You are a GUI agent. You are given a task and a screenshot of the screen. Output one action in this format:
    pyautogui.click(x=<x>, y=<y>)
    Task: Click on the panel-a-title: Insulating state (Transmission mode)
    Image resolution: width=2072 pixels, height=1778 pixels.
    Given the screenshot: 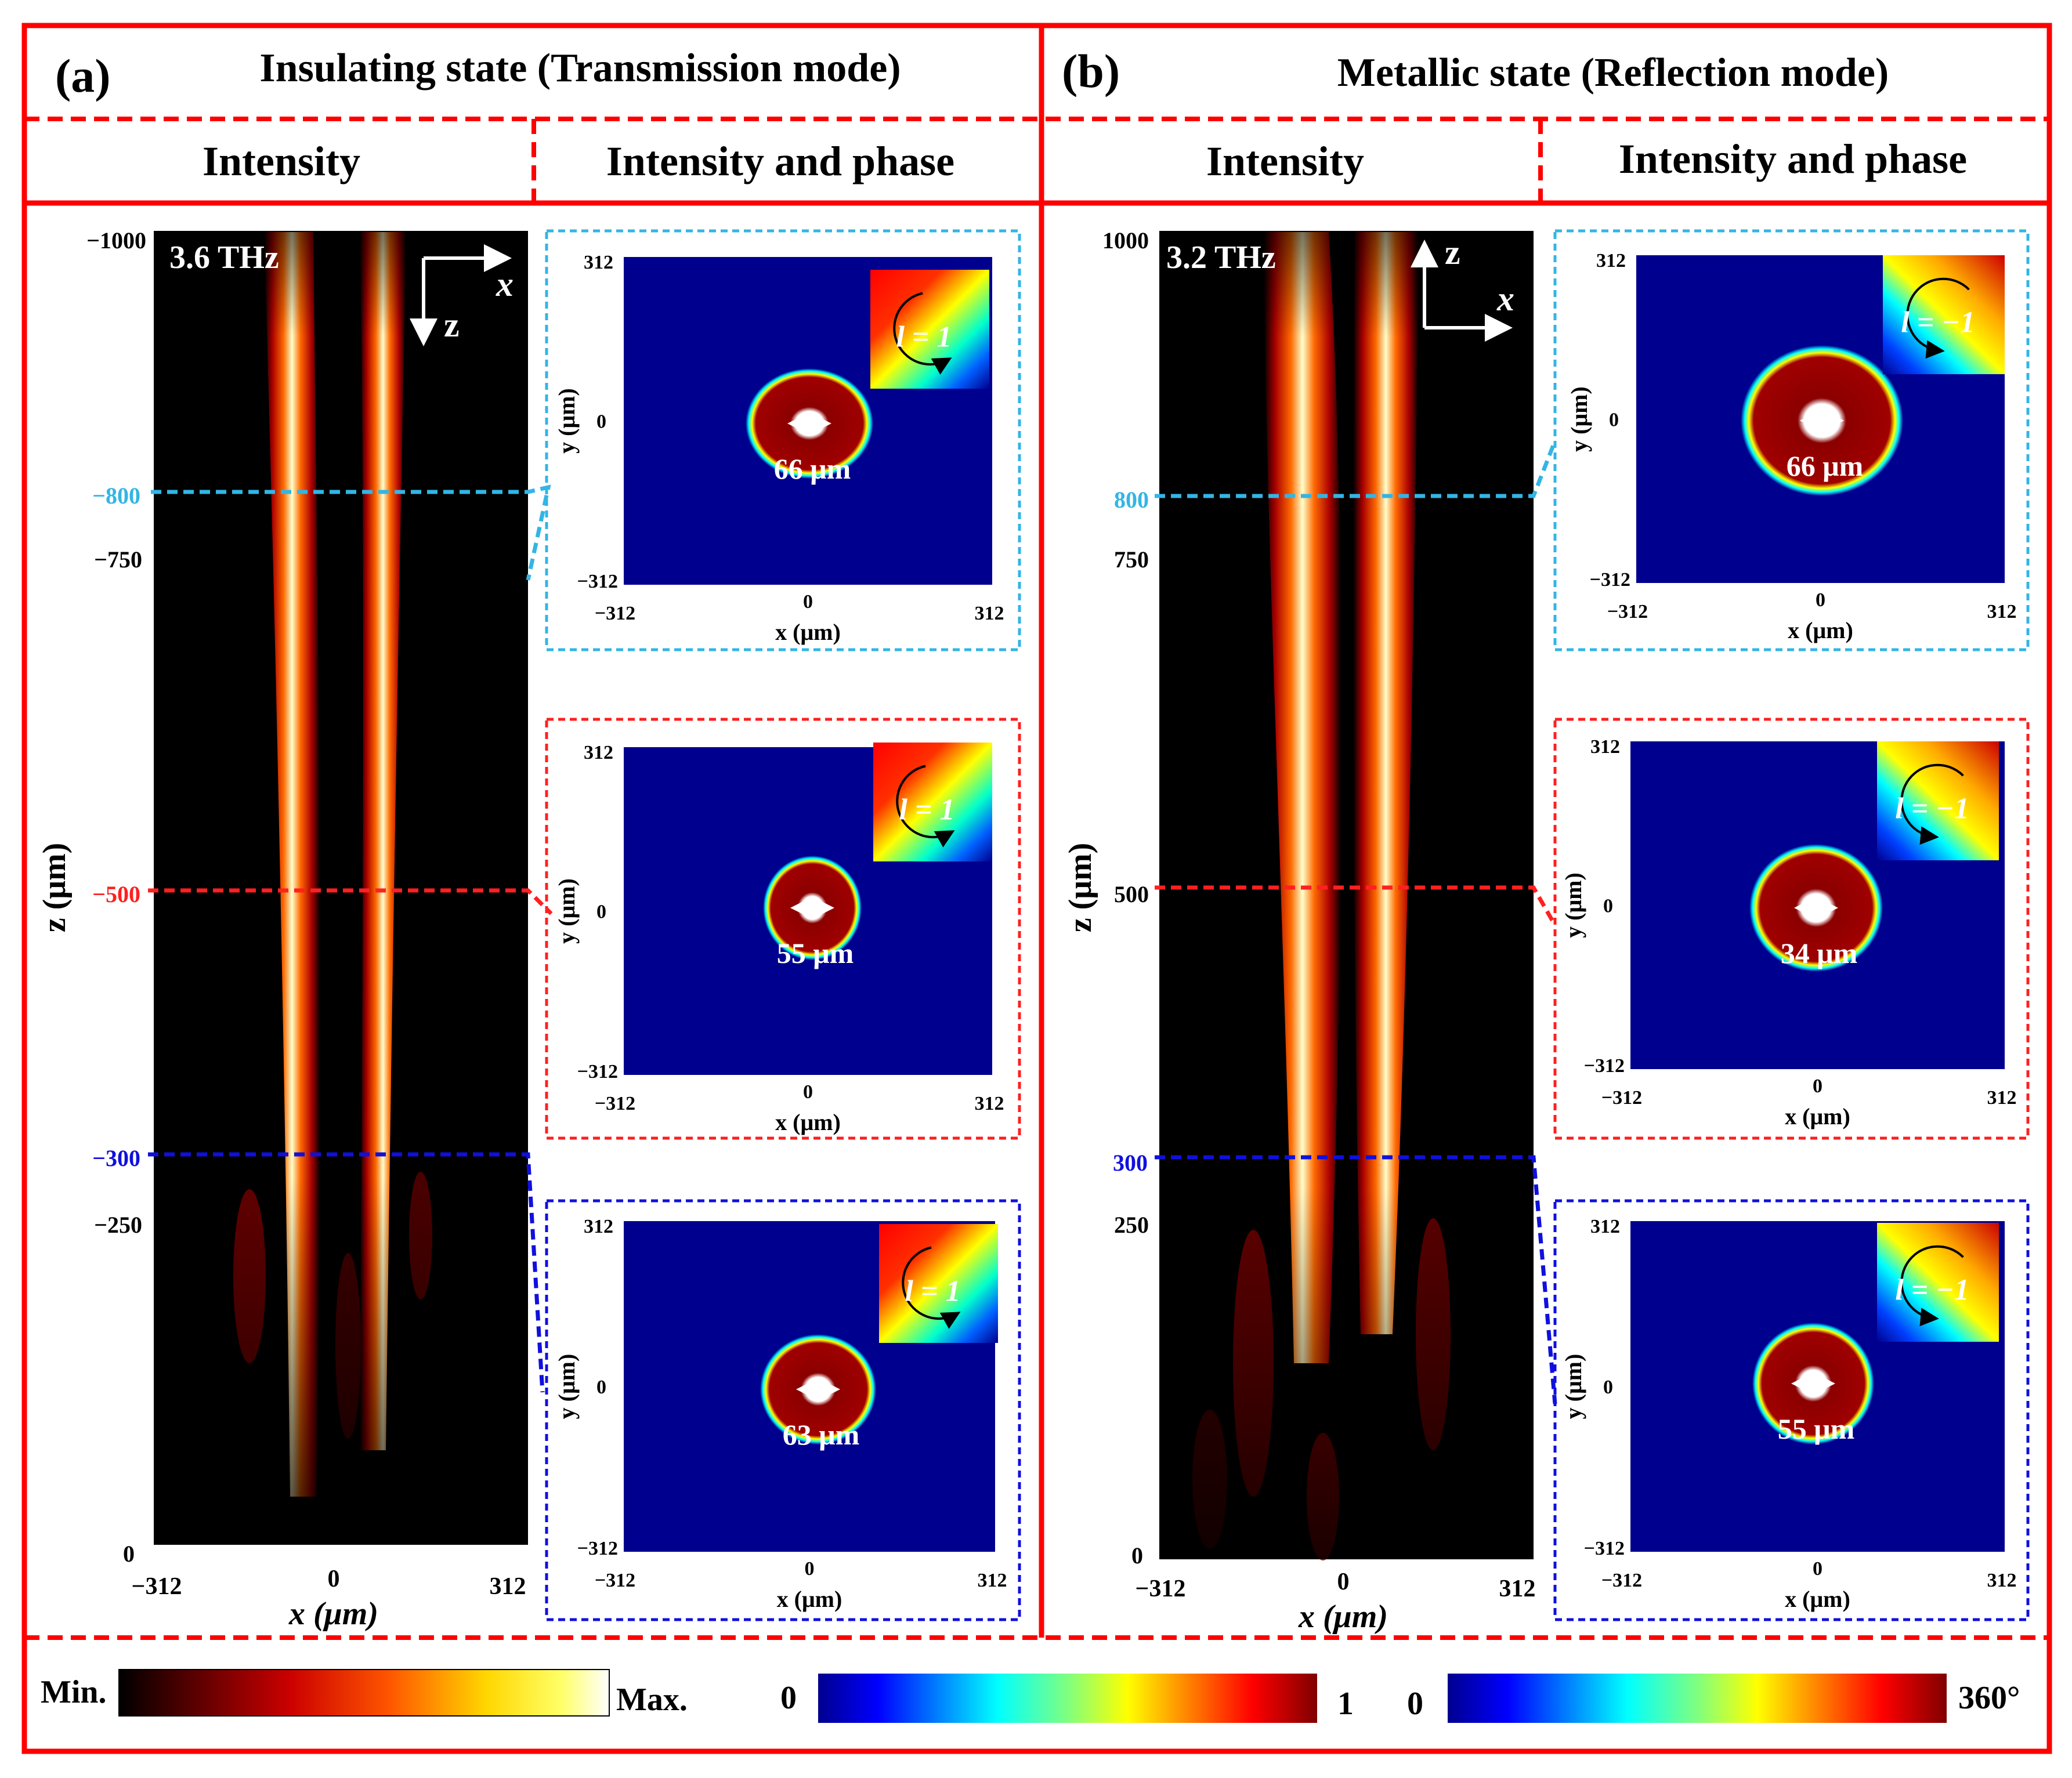 What is the action you would take?
    pyautogui.click(x=580, y=68)
    